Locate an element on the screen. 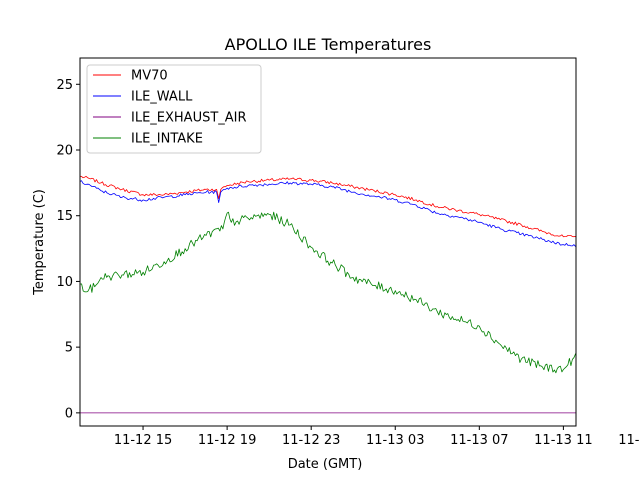 The width and height of the screenshot is (640, 480). y-tick-label: 10 is located at coordinates (64, 282).